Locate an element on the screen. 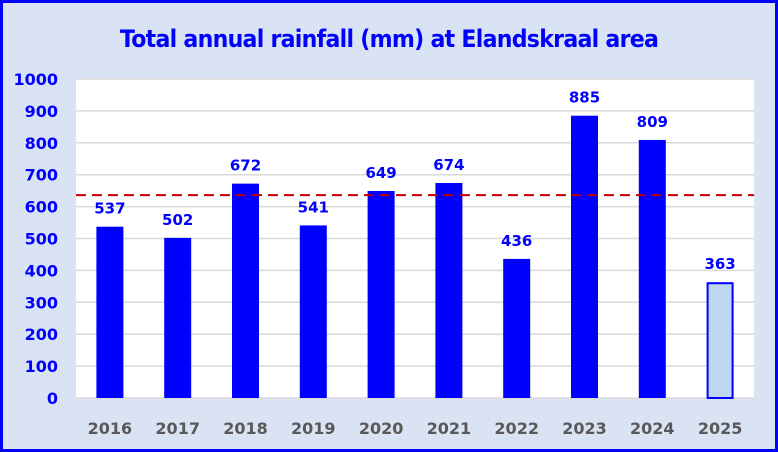 This screenshot has height=452, width=778. x-tick-label: 2022 is located at coordinates (516, 428).